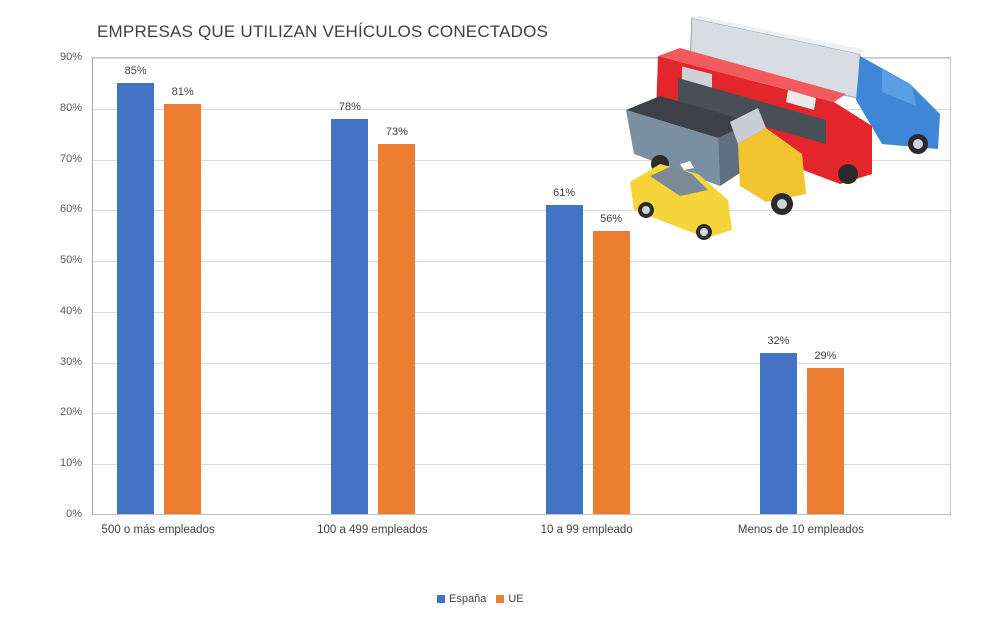 Image resolution: width=1000 pixels, height=619 pixels. What do you see at coordinates (500, 599) in the screenshot?
I see `legend-swatch-ue` at bounding box center [500, 599].